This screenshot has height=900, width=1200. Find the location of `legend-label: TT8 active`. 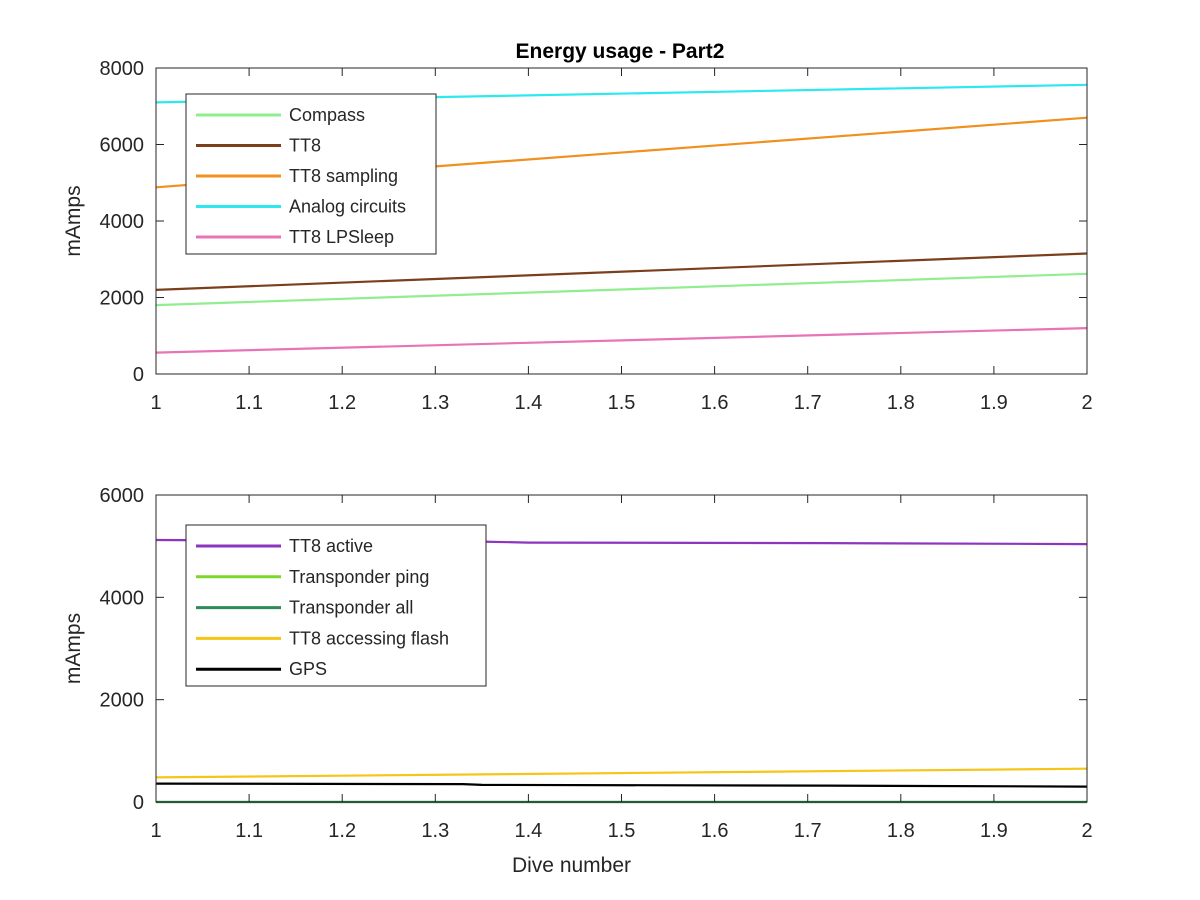

legend-label: TT8 active is located at coordinates (331, 546).